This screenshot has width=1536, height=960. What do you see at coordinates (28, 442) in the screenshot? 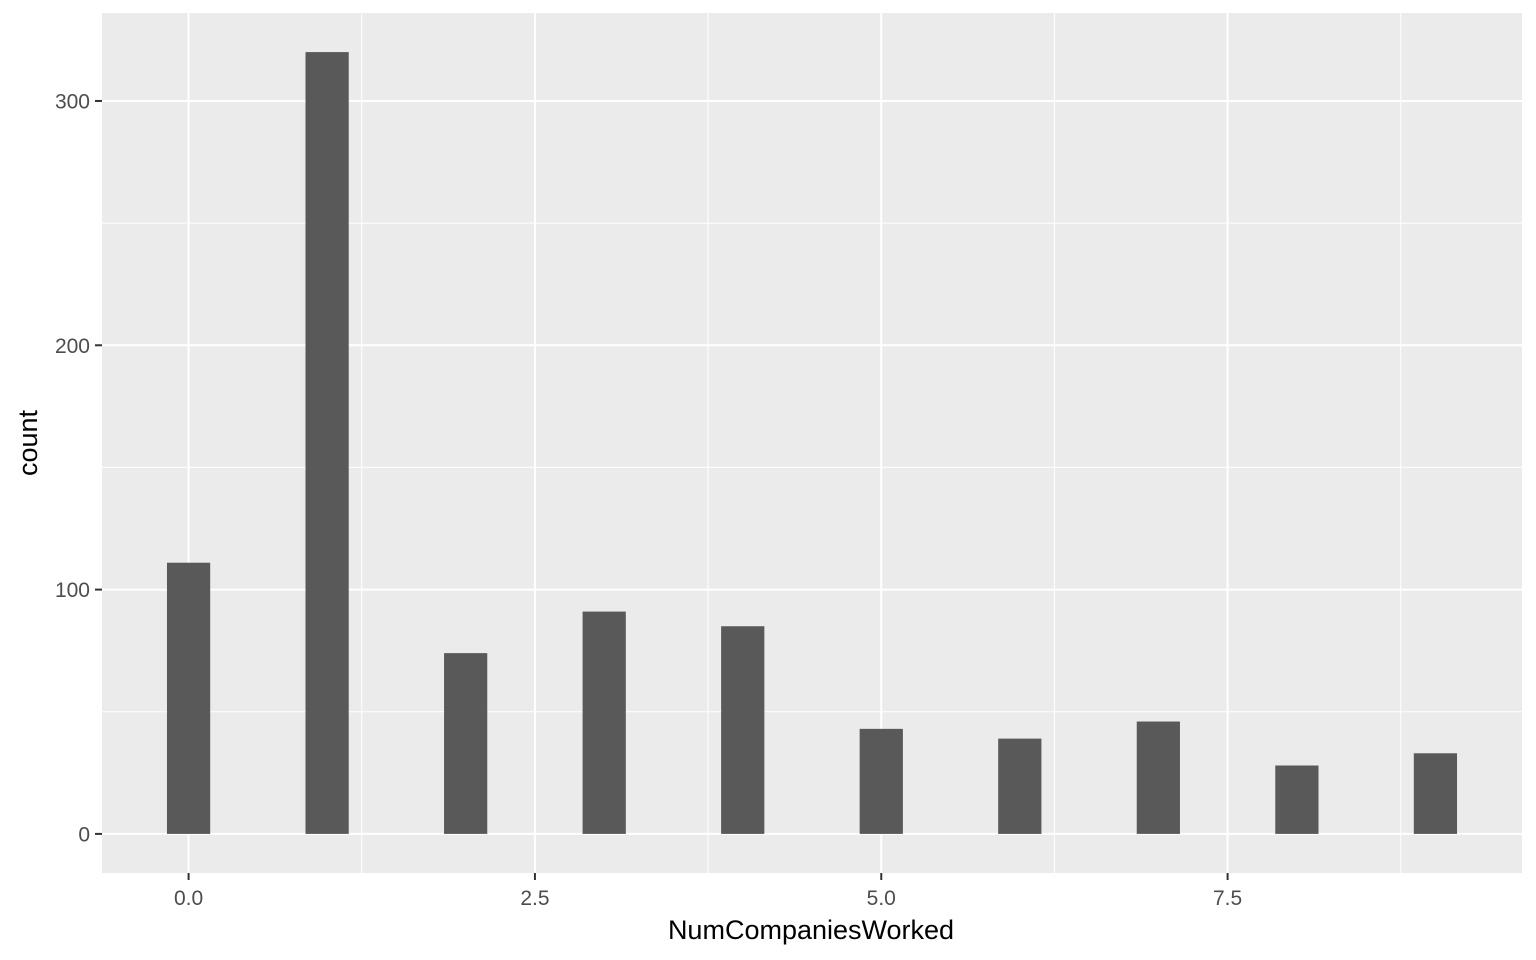
I see `y-axis-title: count` at bounding box center [28, 442].